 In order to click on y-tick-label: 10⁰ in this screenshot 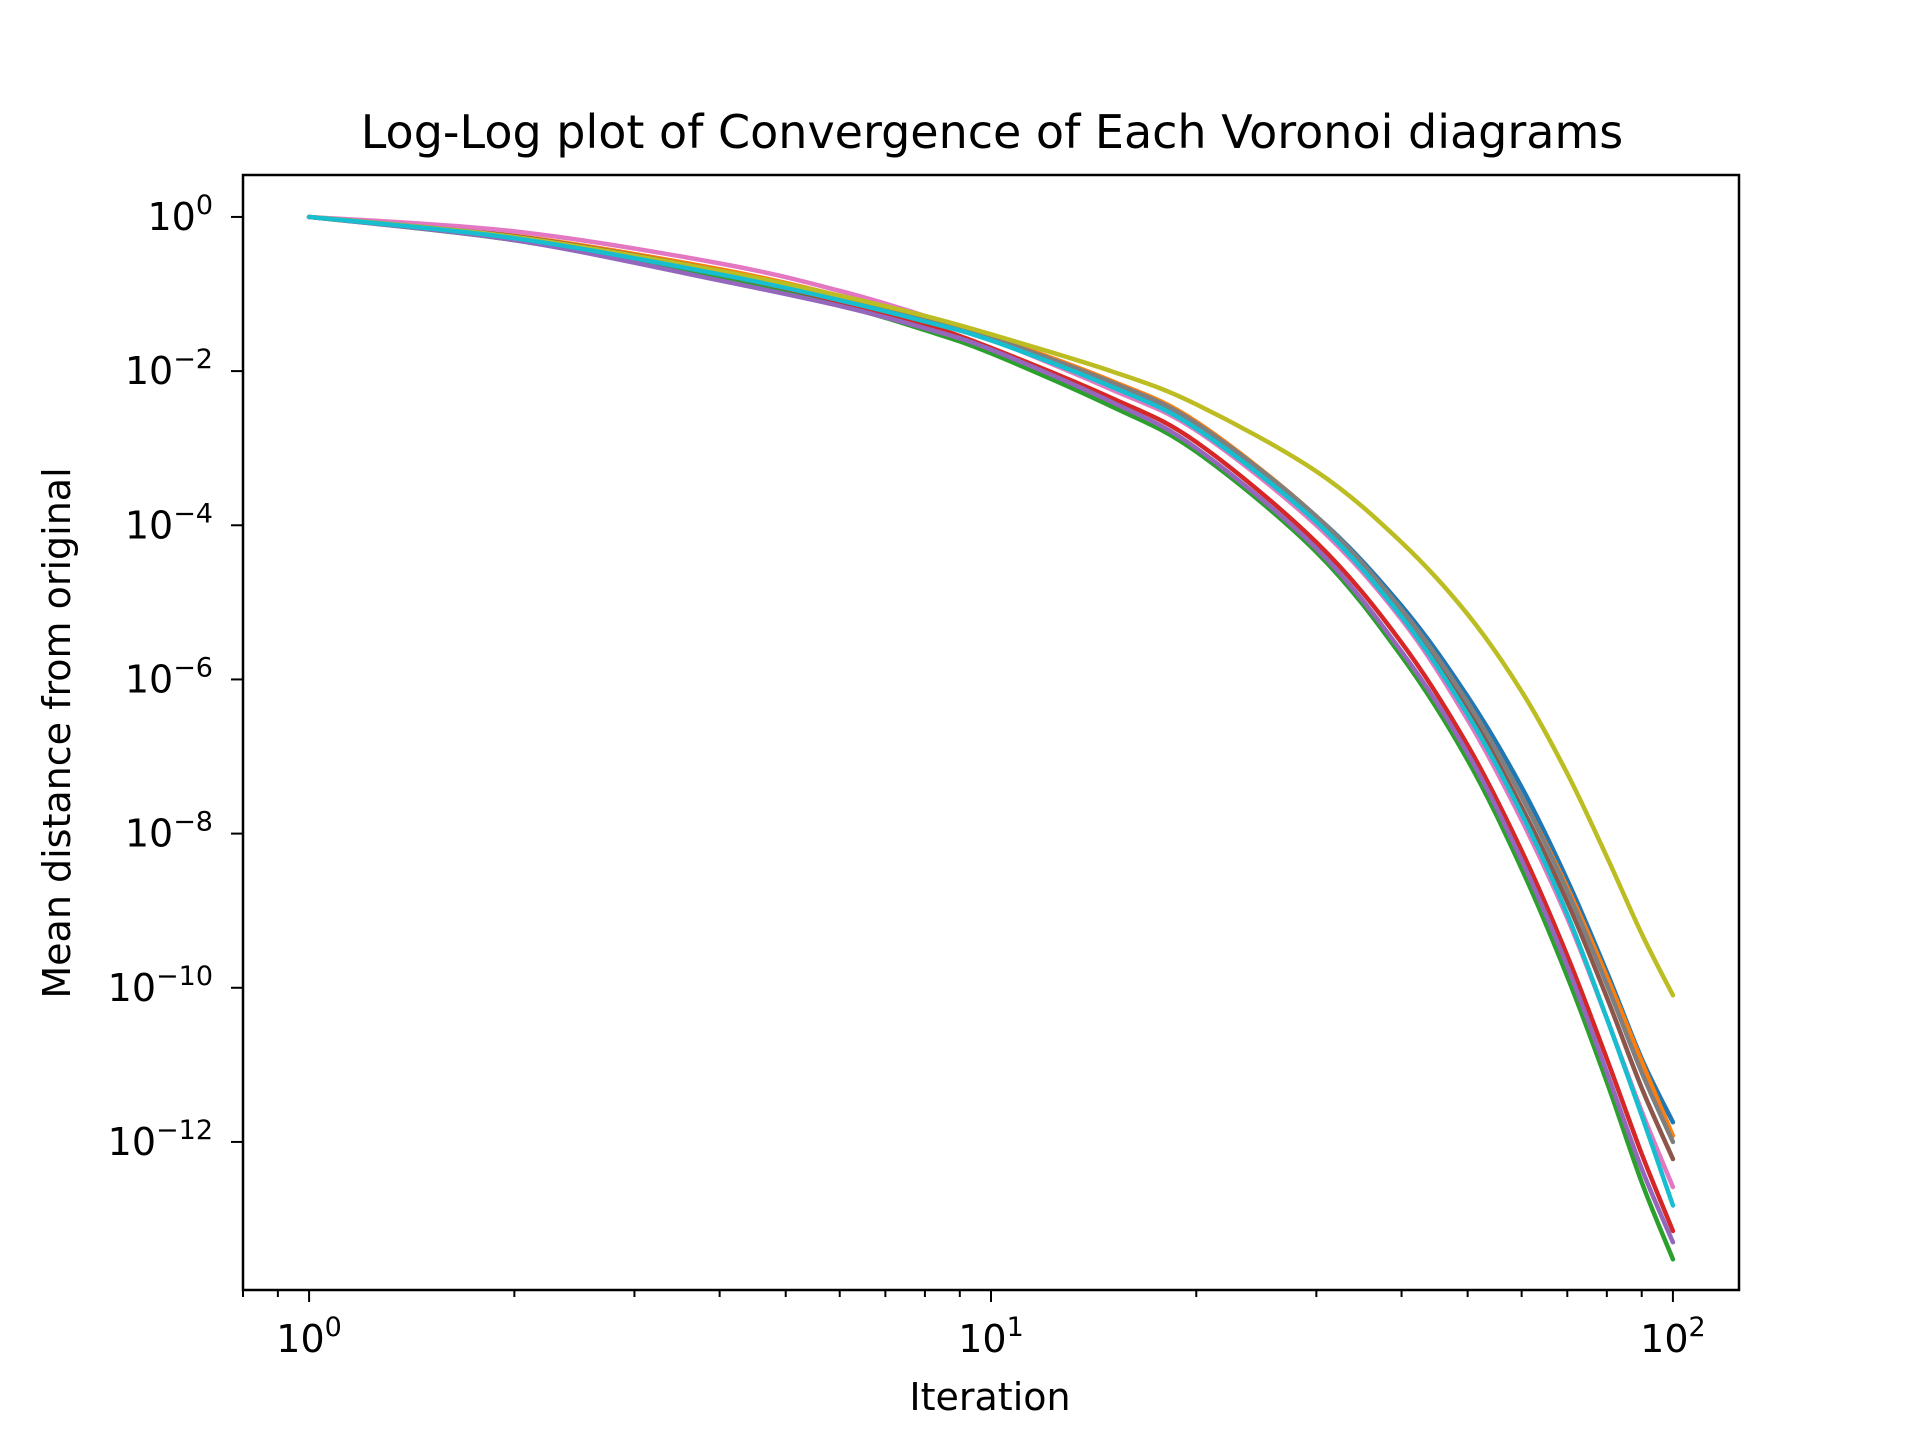, I will do `click(180, 214)`.